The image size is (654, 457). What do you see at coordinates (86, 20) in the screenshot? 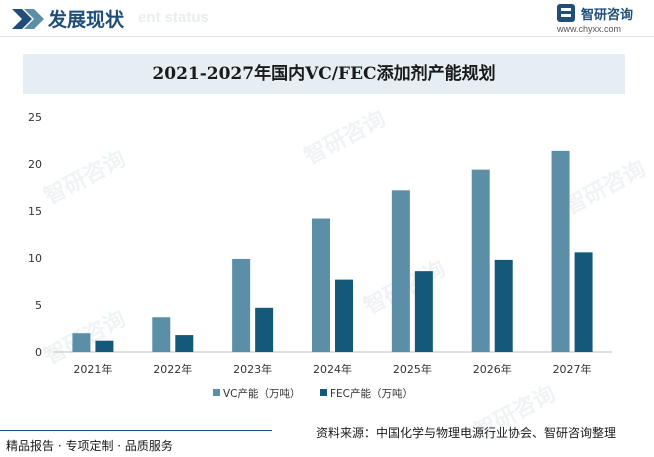
I see `section-title: 发展现状` at bounding box center [86, 20].